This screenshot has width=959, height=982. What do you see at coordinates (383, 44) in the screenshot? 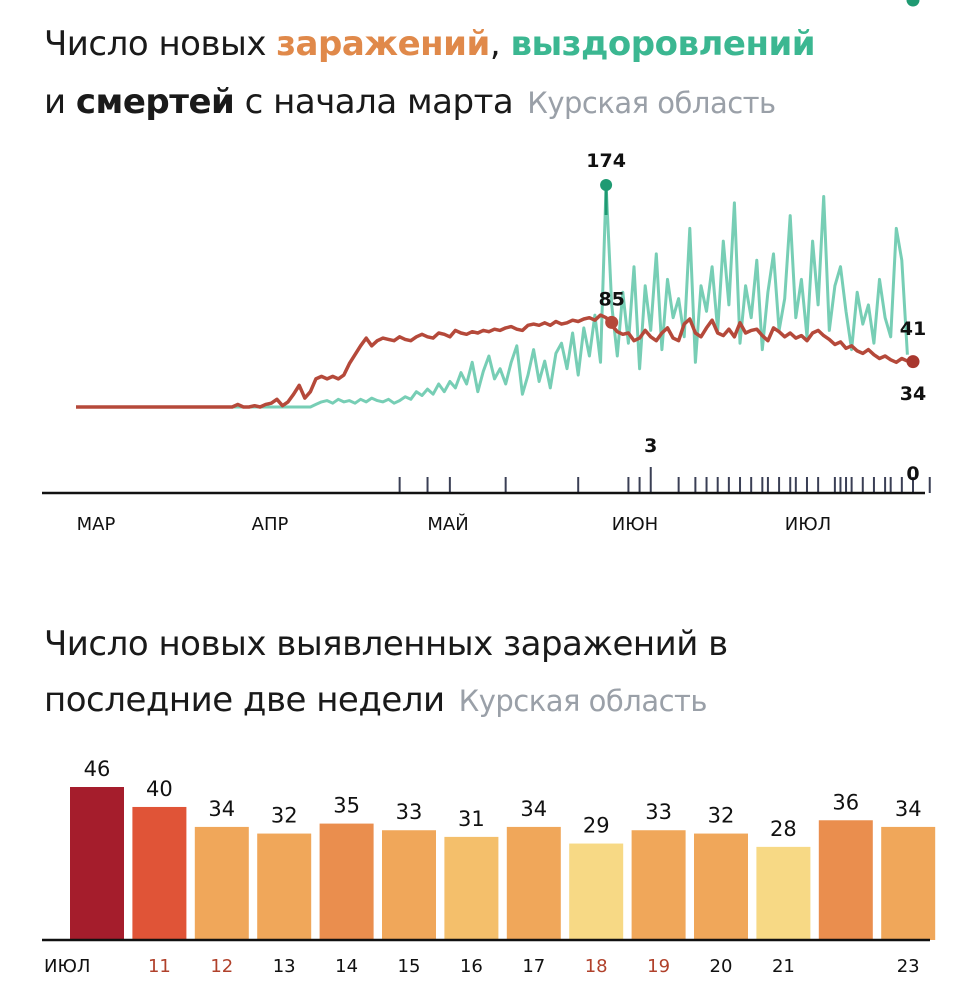
I see `title-infections: заражений` at bounding box center [383, 44].